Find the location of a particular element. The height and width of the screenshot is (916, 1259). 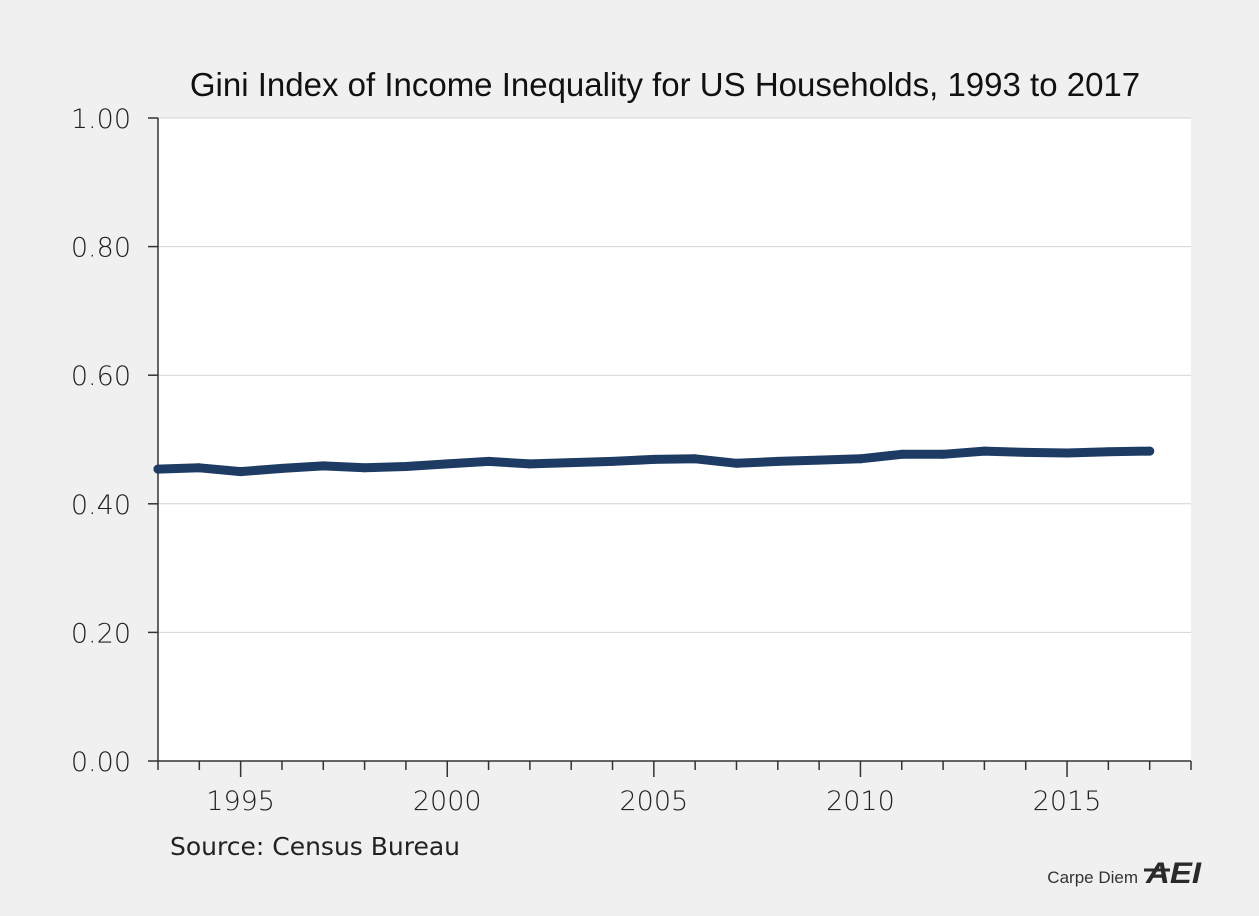

x-axis-ticks: 1995 2000 2005 2010 2015 is located at coordinates (674, 789).